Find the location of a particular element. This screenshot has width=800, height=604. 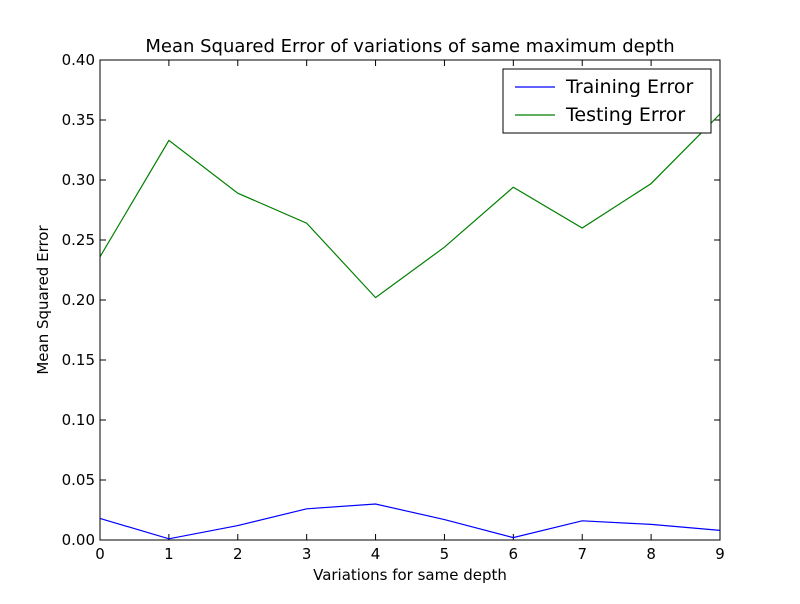

y-tick-label: 0.40 is located at coordinates (78, 60).